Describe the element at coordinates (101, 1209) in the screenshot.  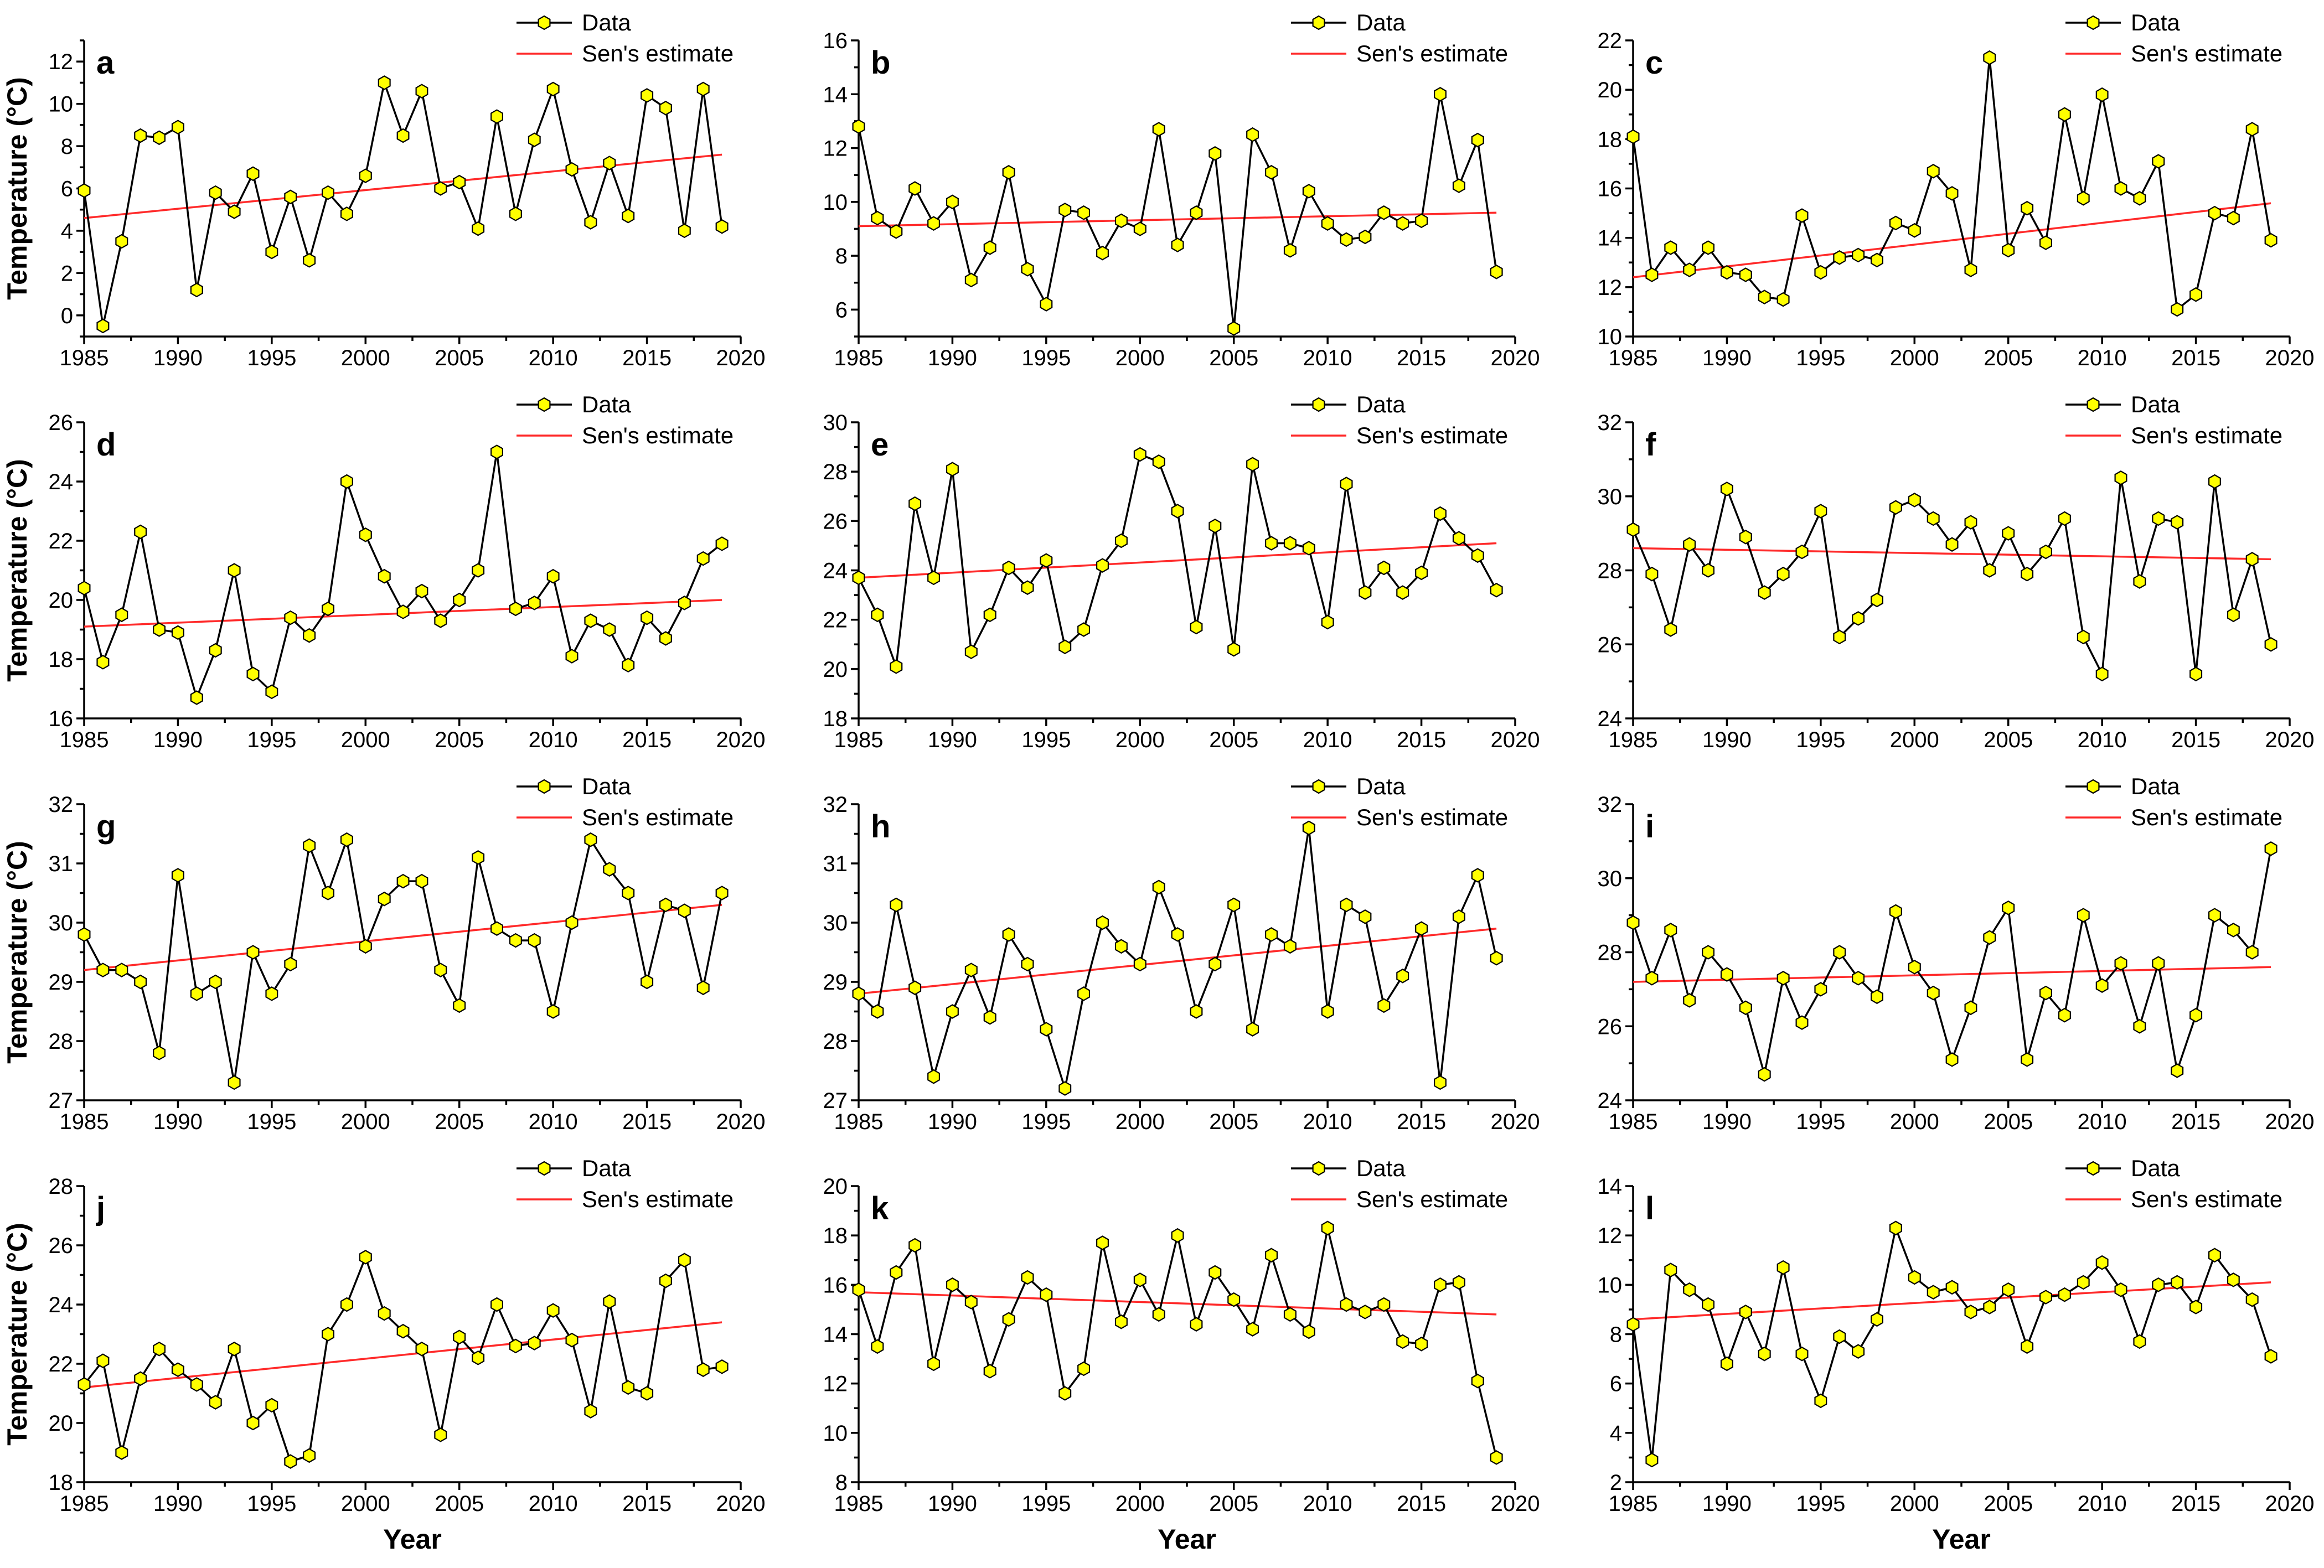
I see `panel-letter: j` at that location.